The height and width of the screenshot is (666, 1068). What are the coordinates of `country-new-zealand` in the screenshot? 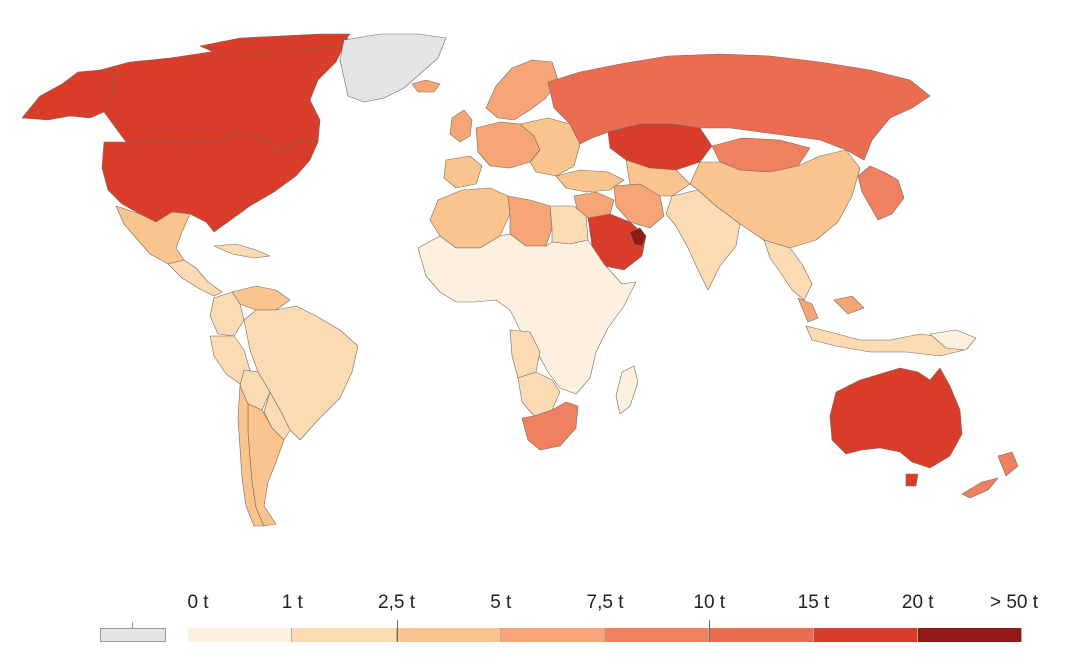 It's located at (990, 475).